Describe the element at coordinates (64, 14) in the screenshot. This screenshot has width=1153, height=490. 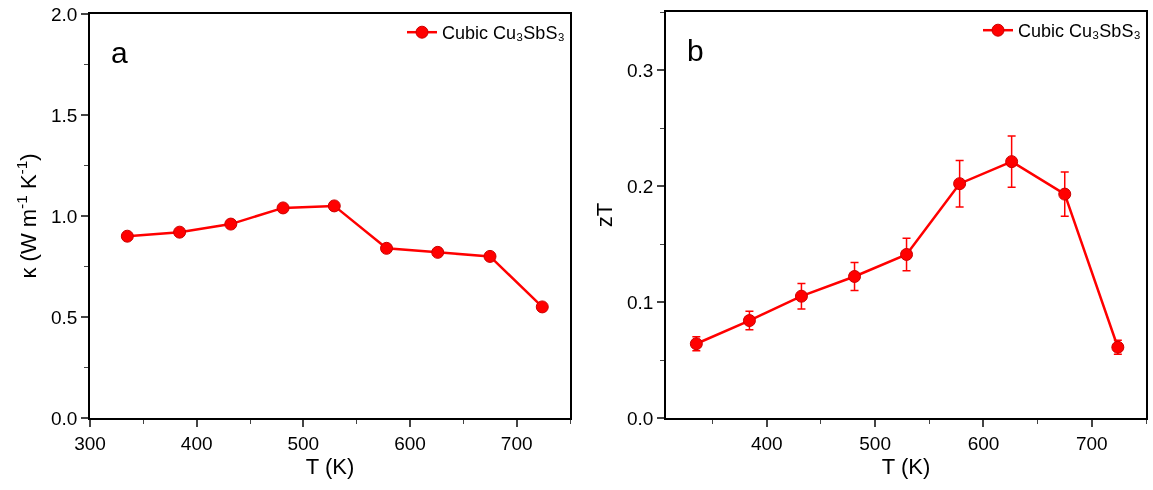
I see `y-tick-label: 2.0` at that location.